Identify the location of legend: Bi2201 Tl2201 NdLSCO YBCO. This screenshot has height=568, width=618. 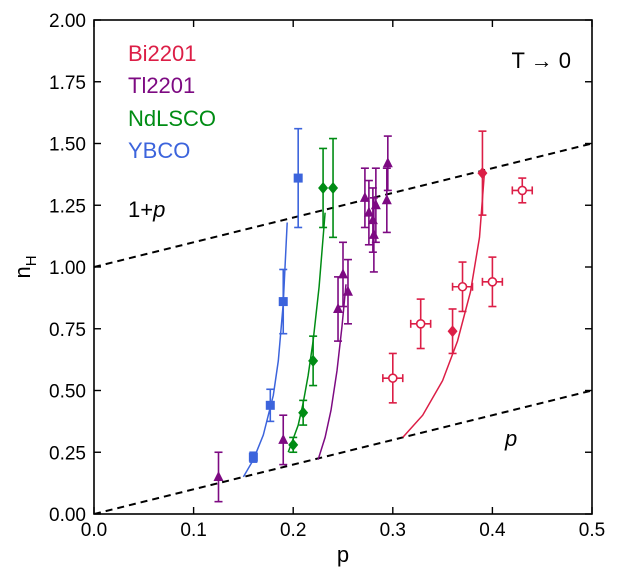
(172, 102).